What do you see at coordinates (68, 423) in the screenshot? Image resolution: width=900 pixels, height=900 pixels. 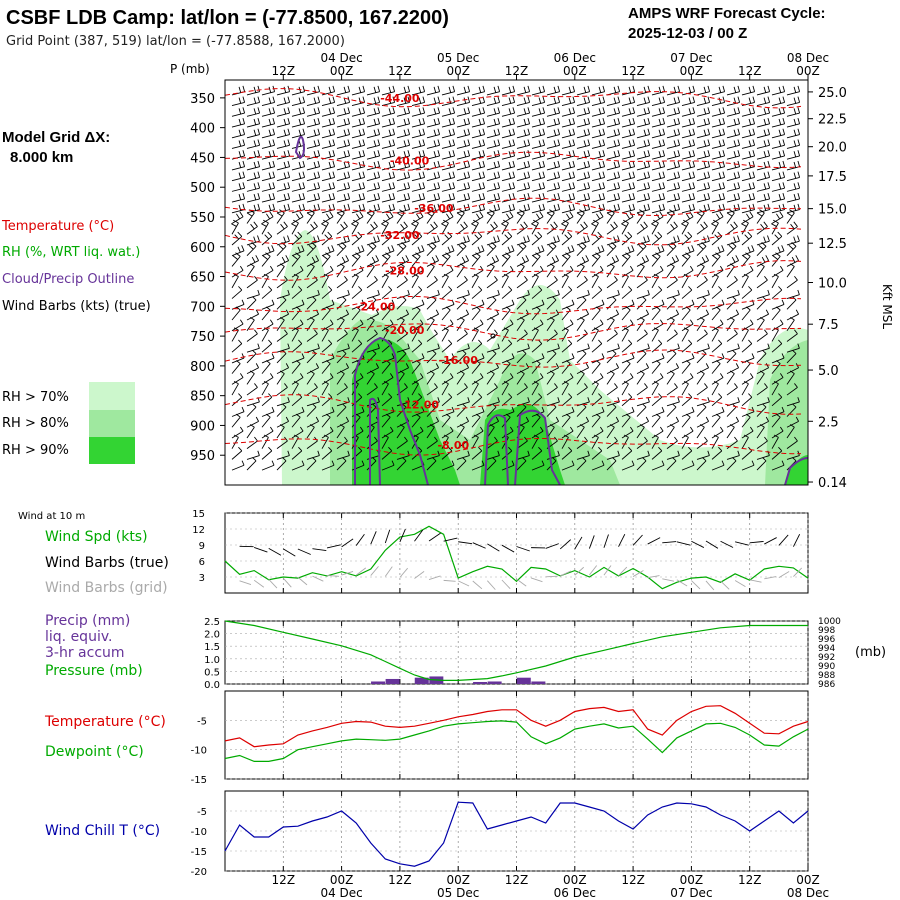 I see `rh-legend: RH > 70% RH > 80% RH > 90%` at bounding box center [68, 423].